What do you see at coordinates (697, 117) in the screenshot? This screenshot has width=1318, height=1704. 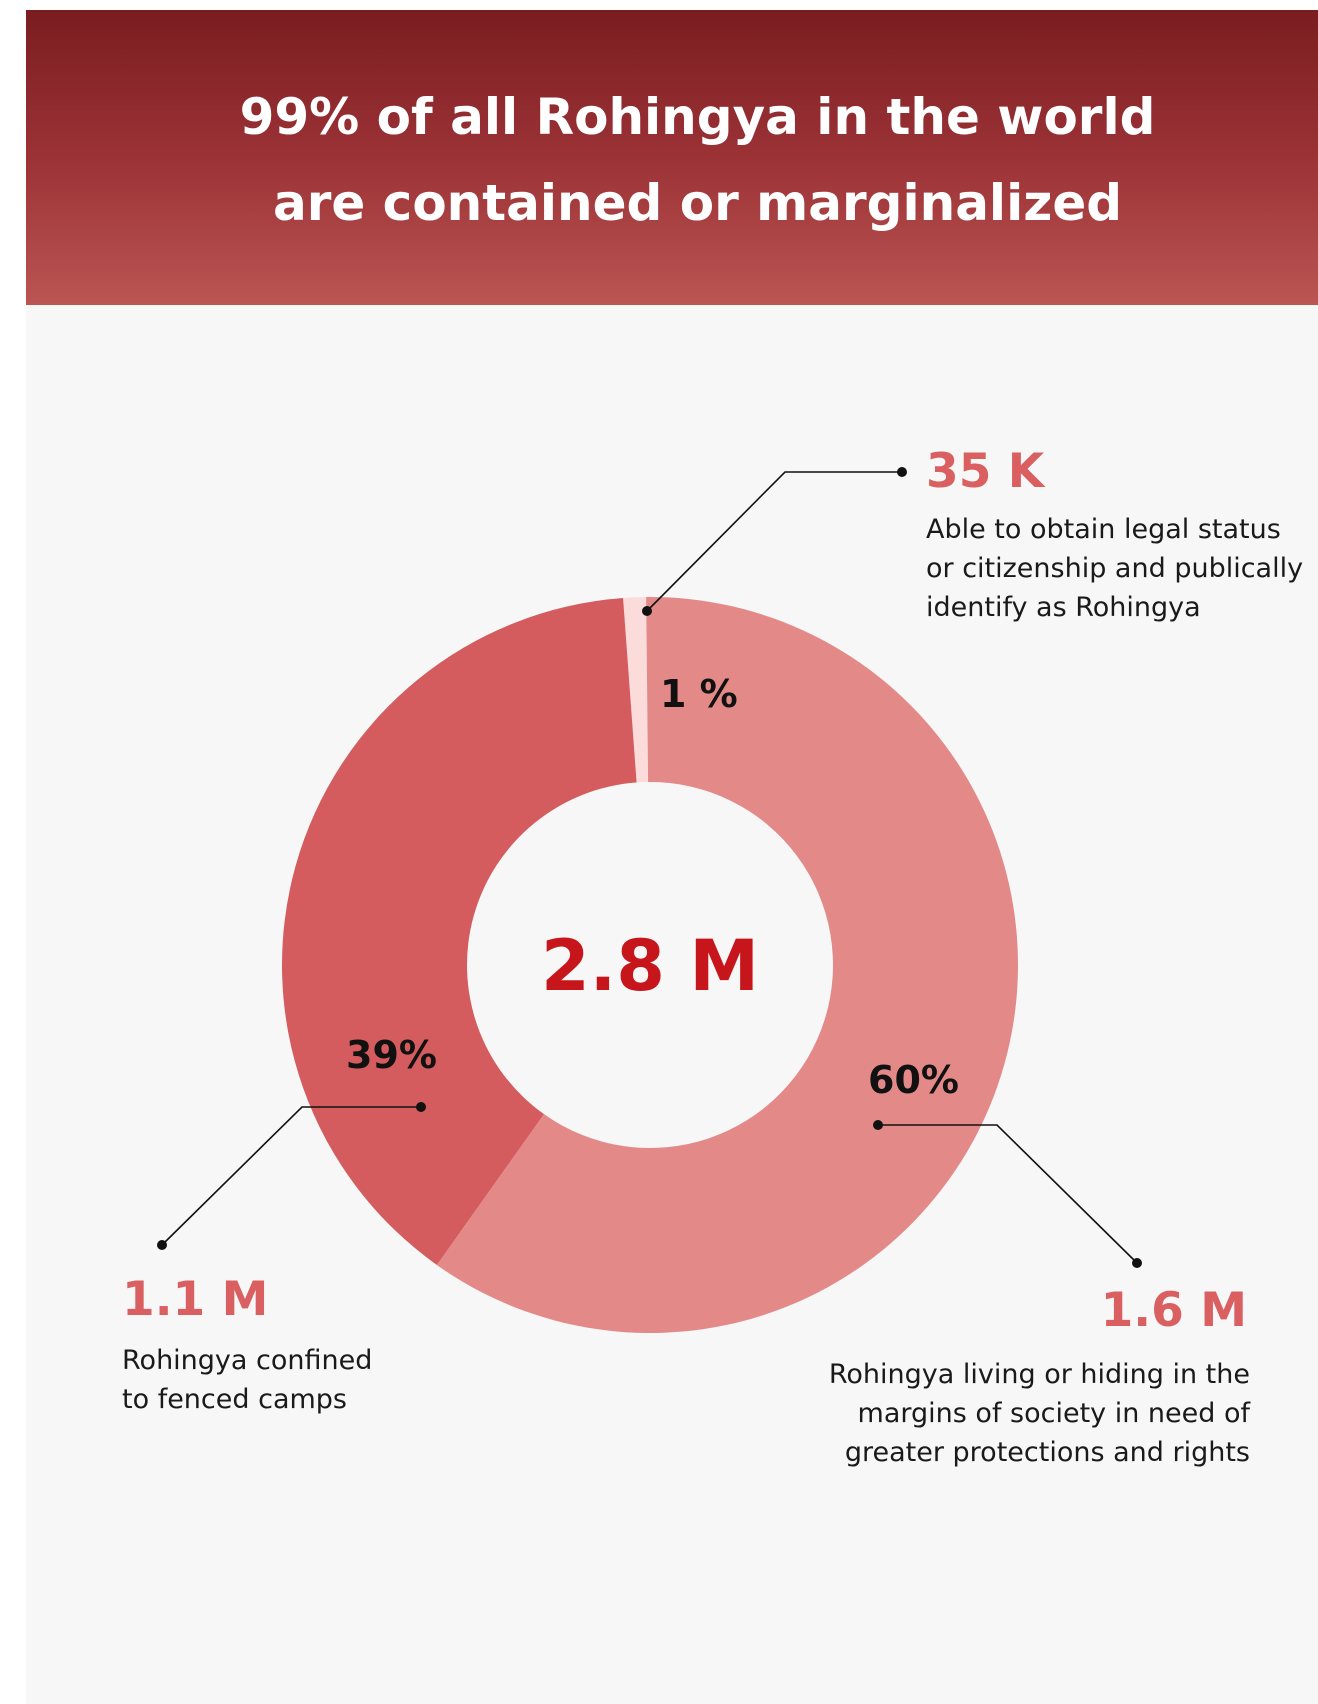 I see `page-title-line-1: 99% of all Rohingya in the world` at bounding box center [697, 117].